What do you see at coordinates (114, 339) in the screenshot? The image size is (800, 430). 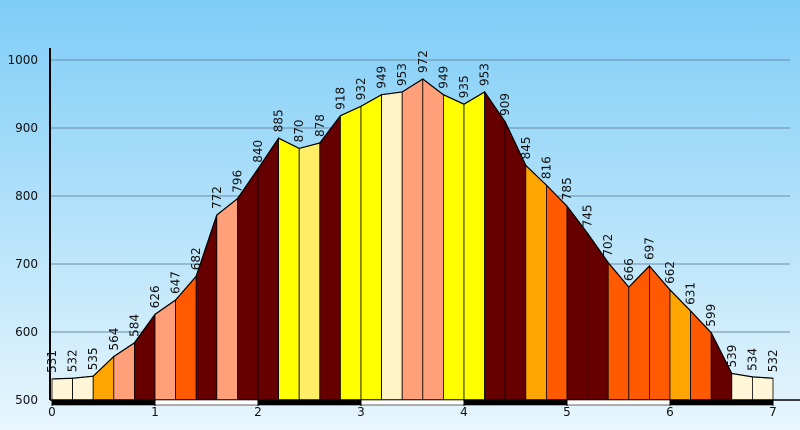 I see `elevation-value-label: 564` at bounding box center [114, 339].